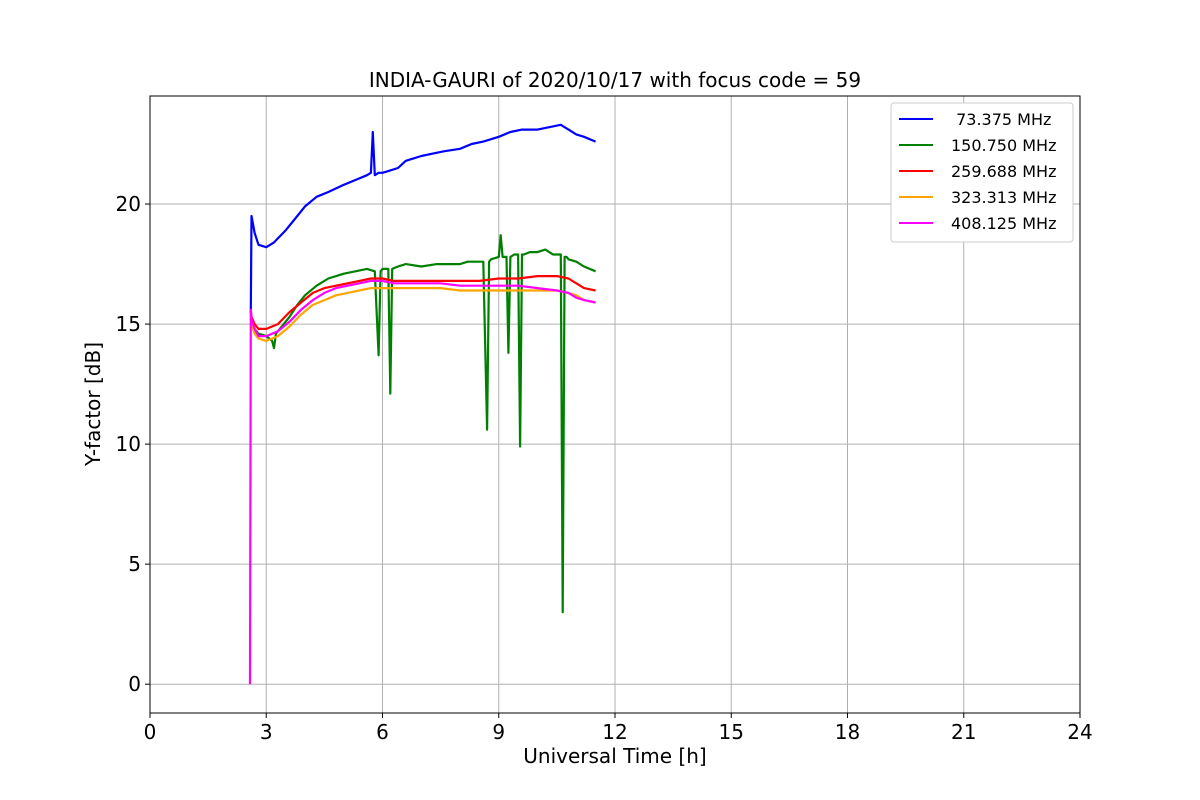 The width and height of the screenshot is (1200, 800). I want to click on y-tick-label: 0, so click(134, 684).